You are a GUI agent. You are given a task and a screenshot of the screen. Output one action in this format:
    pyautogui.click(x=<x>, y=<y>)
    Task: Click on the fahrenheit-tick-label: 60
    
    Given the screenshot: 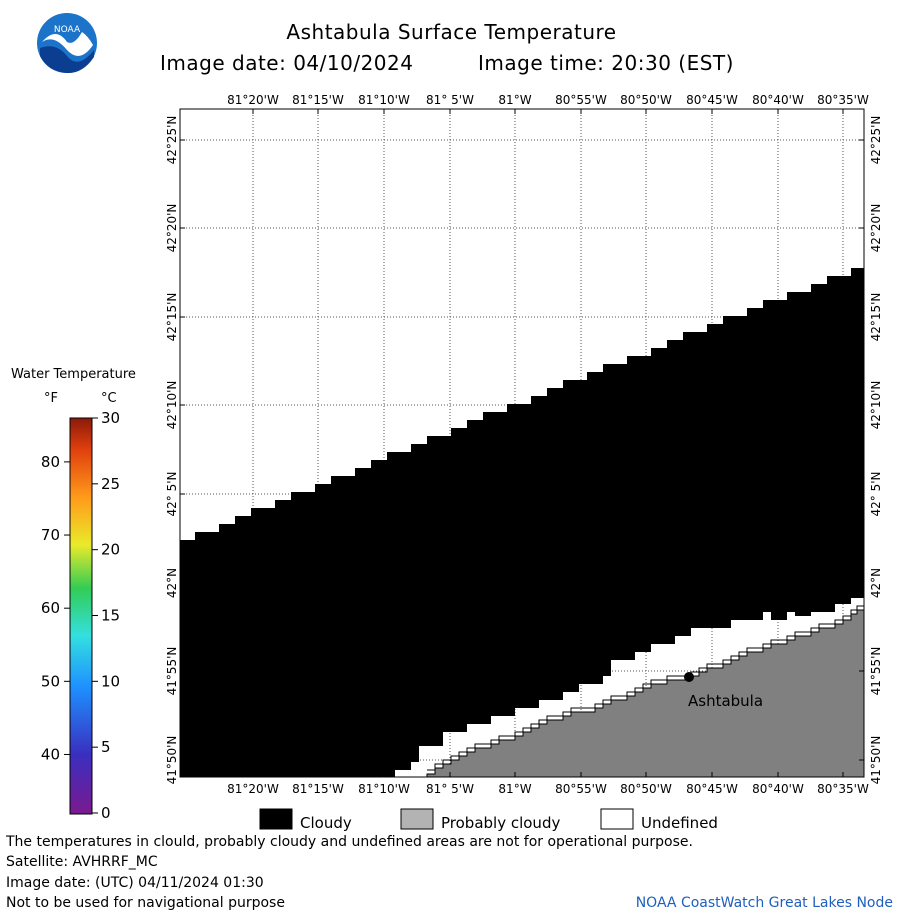 What is the action you would take?
    pyautogui.click(x=50, y=608)
    